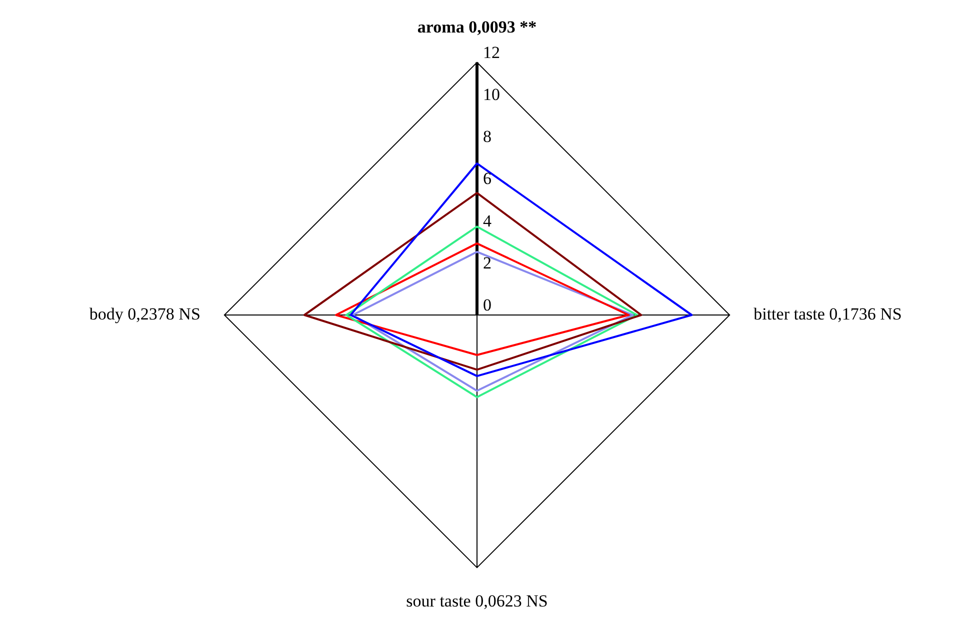 This screenshot has width=962, height=631. I want to click on y-tick-label: 6, so click(487, 178).